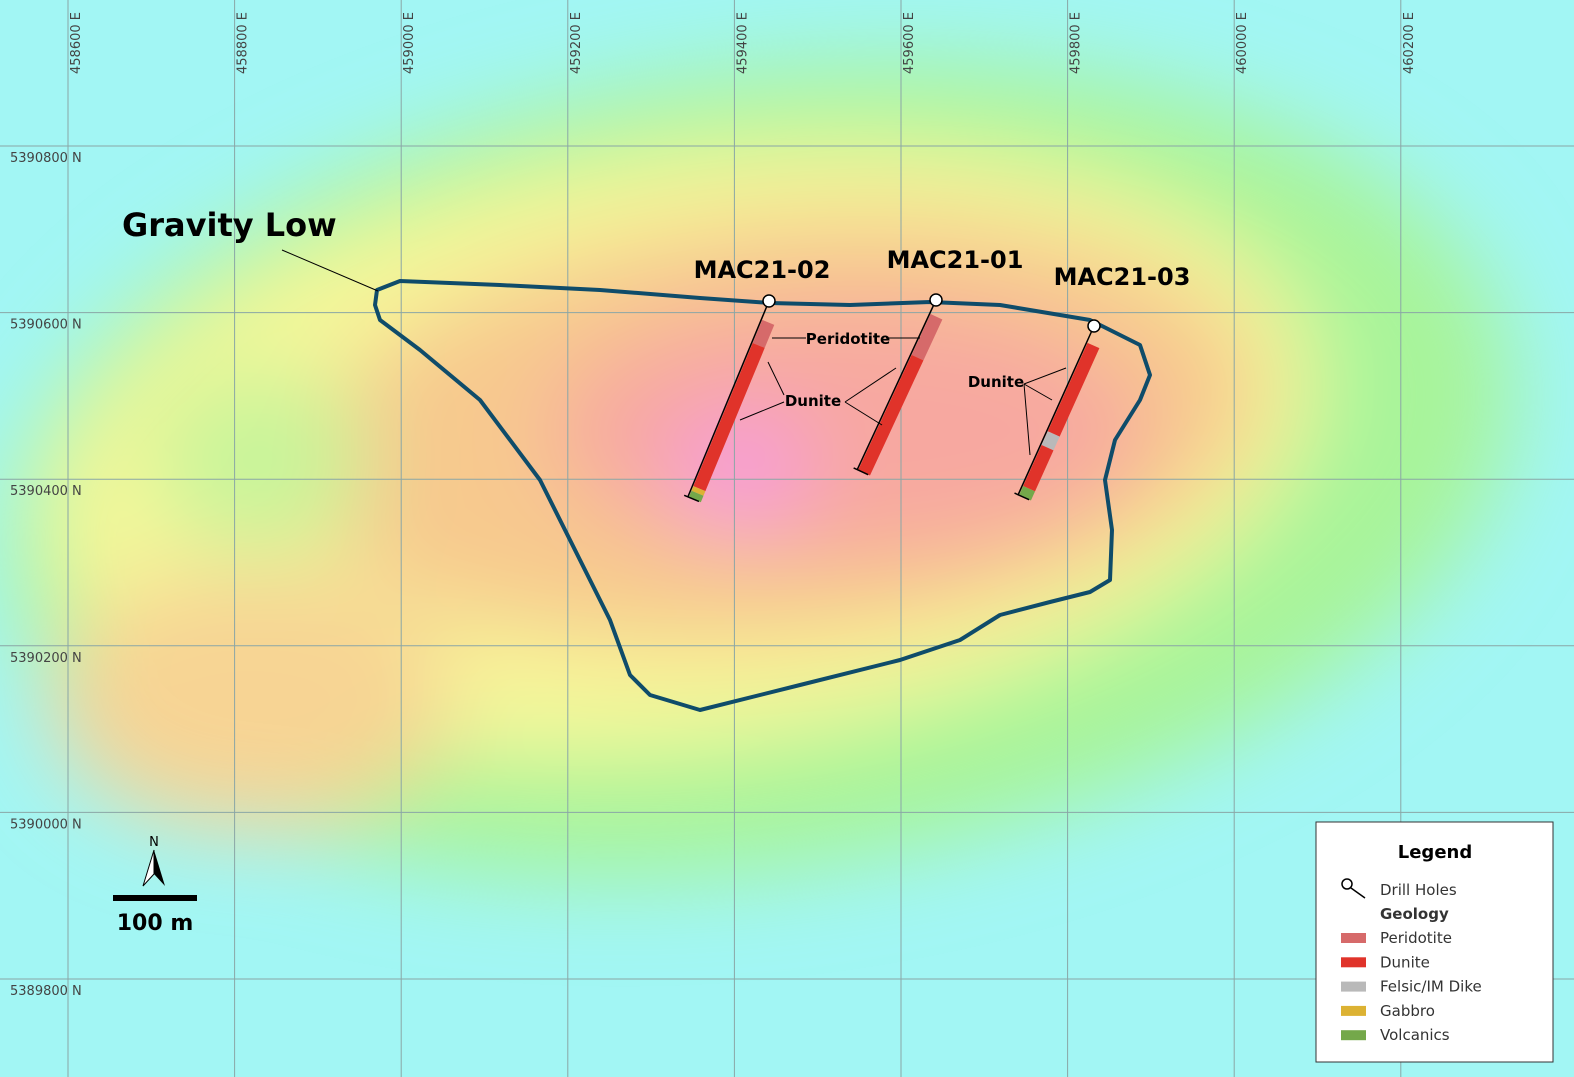 This screenshot has width=1574, height=1077. Describe the element at coordinates (229, 225) in the screenshot. I see `annotation: Gravity Low` at that location.